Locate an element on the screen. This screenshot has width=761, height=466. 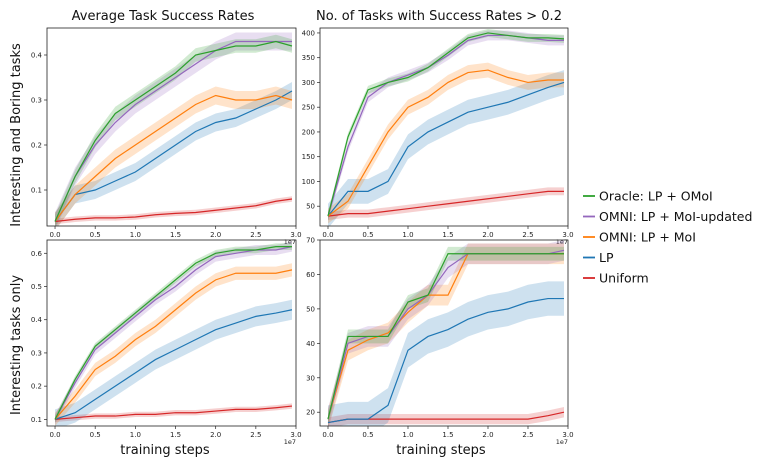
line-omni-lp-moi-updated is located at coordinates (173, 131).